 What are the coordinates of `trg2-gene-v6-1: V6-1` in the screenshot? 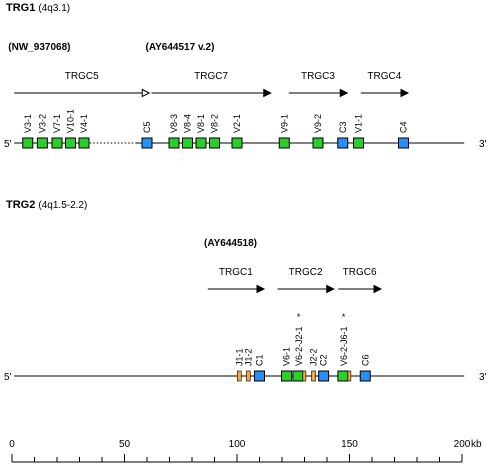 It's located at (286, 364).